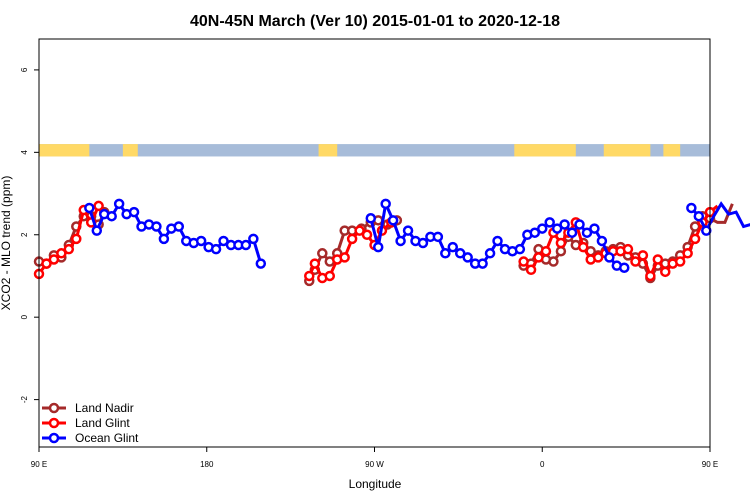 The width and height of the screenshot is (750, 500). Describe the element at coordinates (375, 484) in the screenshot. I see `x-axis-label: Longitude` at that location.